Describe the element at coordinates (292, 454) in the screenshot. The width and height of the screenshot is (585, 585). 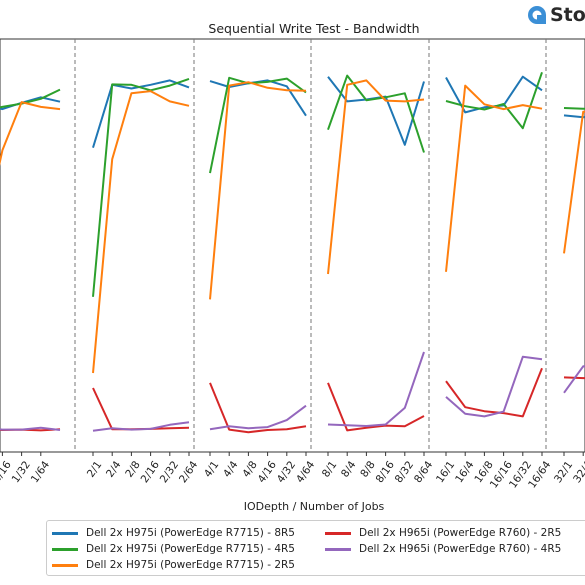
I see `x-ticks` at that location.